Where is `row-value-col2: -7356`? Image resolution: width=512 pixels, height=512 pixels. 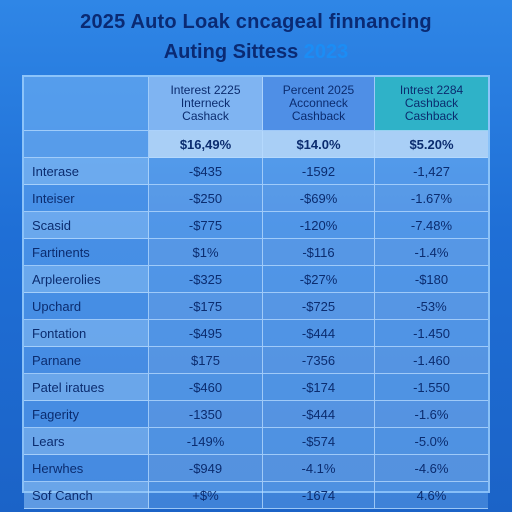
row-value-col2: -7356 is located at coordinates (319, 360).